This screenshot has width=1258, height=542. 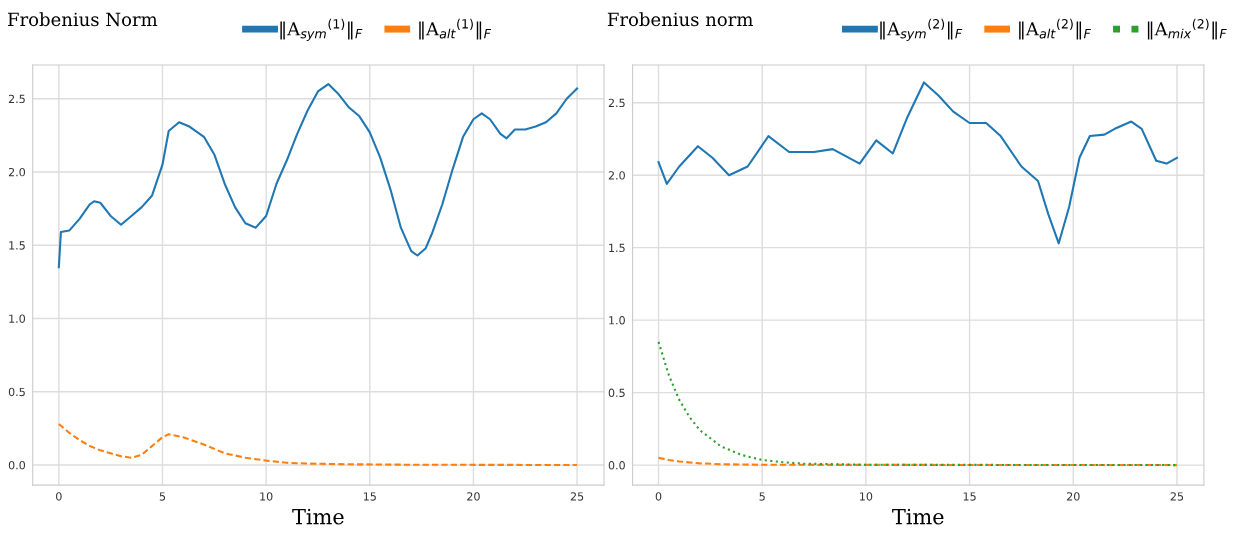 What do you see at coordinates (455, 29) in the screenshot?
I see `legend-label: ‖A$_{alt}$$^{(1)}$‖$_{F}$` at bounding box center [455, 29].